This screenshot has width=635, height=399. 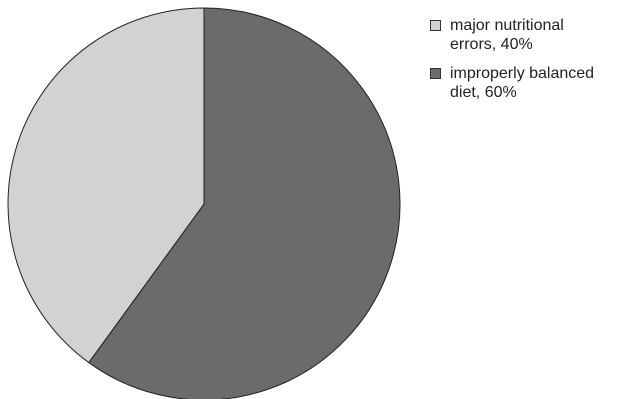 I want to click on legend-item-improperly-balanced-diet: improperly balanced diet, 60%, so click(x=530, y=83).